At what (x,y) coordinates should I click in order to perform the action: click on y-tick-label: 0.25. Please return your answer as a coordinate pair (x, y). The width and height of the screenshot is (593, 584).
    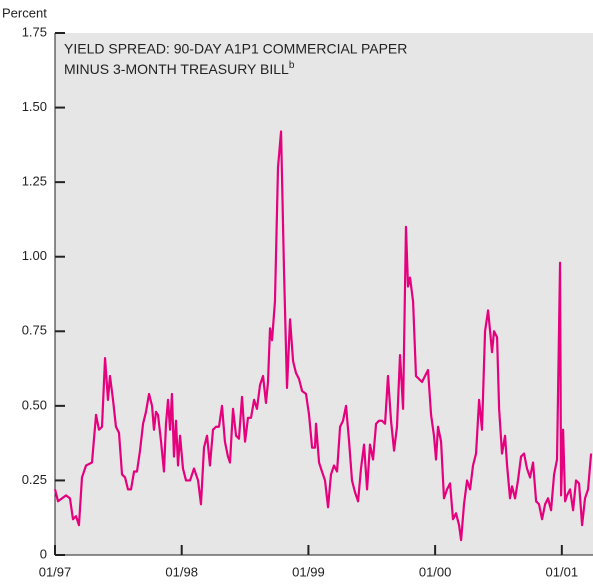
    Looking at the image, I should click on (34, 479).